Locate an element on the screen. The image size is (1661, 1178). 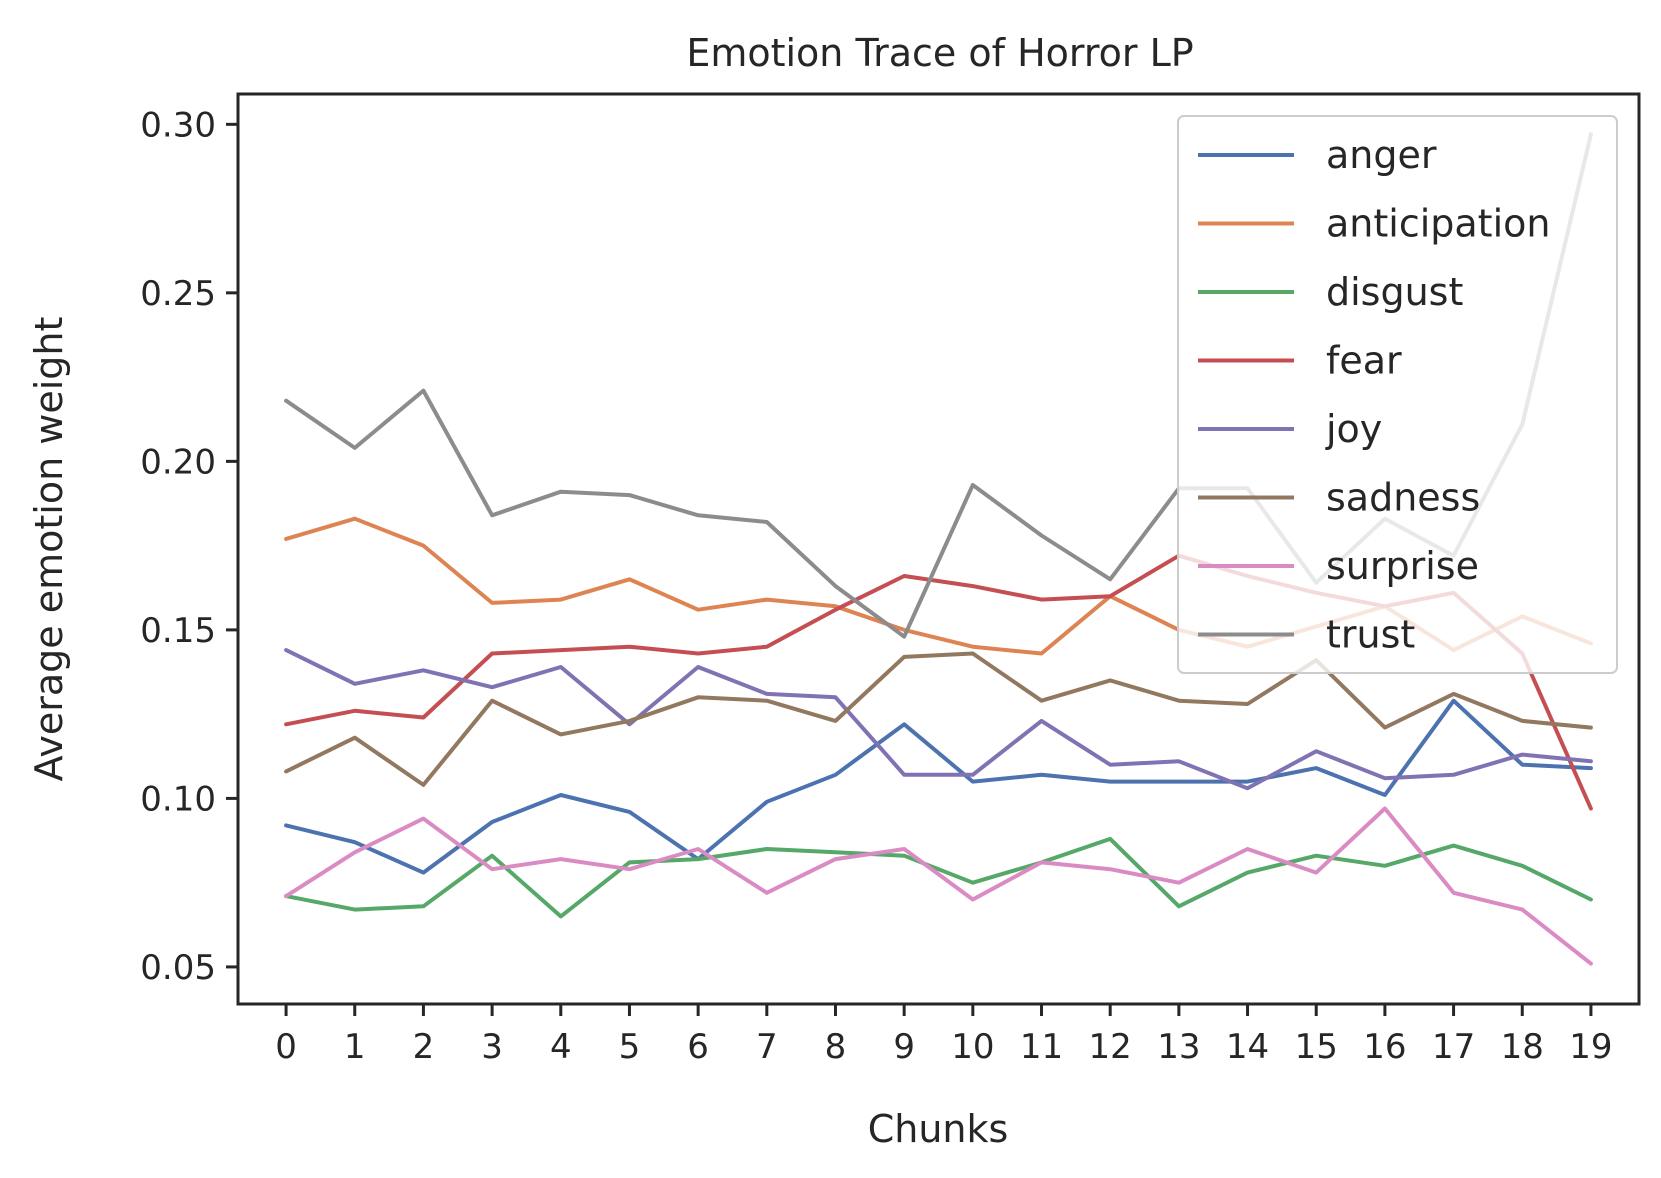
x-tick-label: 13 is located at coordinates (1178, 1047).